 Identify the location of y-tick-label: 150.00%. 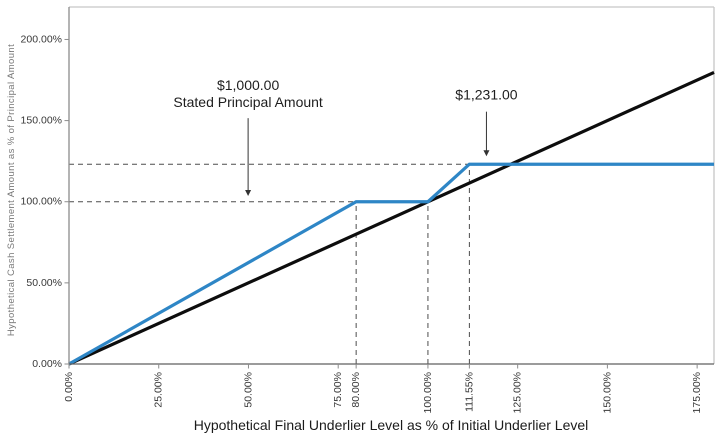
(41, 121).